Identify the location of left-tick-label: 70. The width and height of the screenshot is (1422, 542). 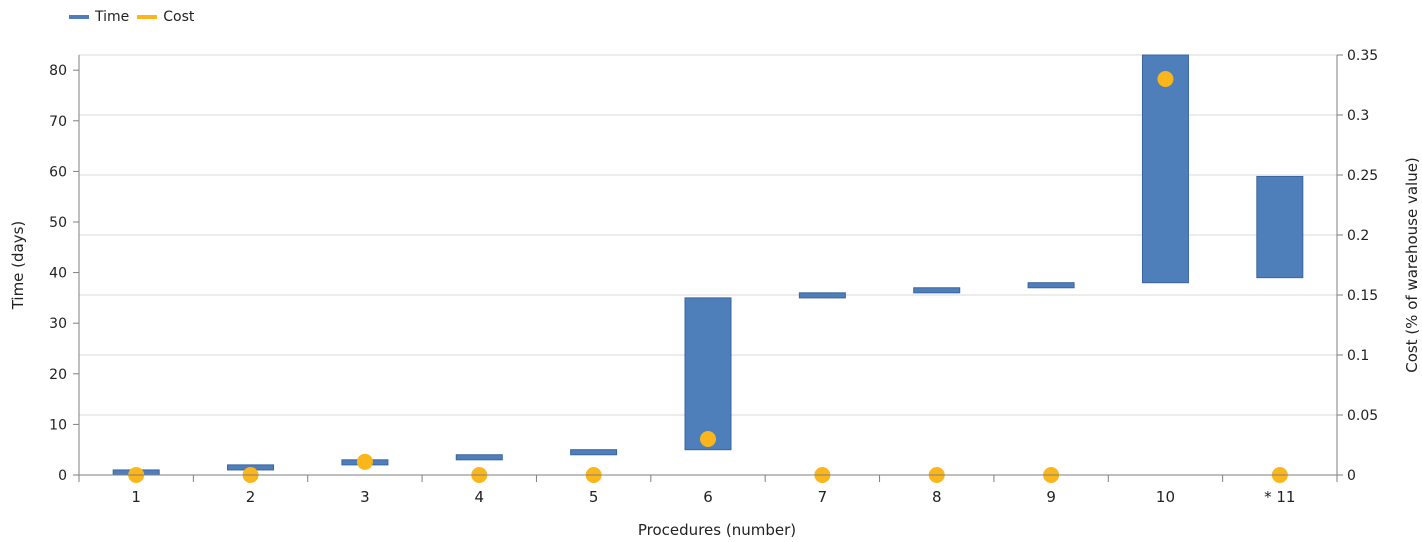
(58, 122).